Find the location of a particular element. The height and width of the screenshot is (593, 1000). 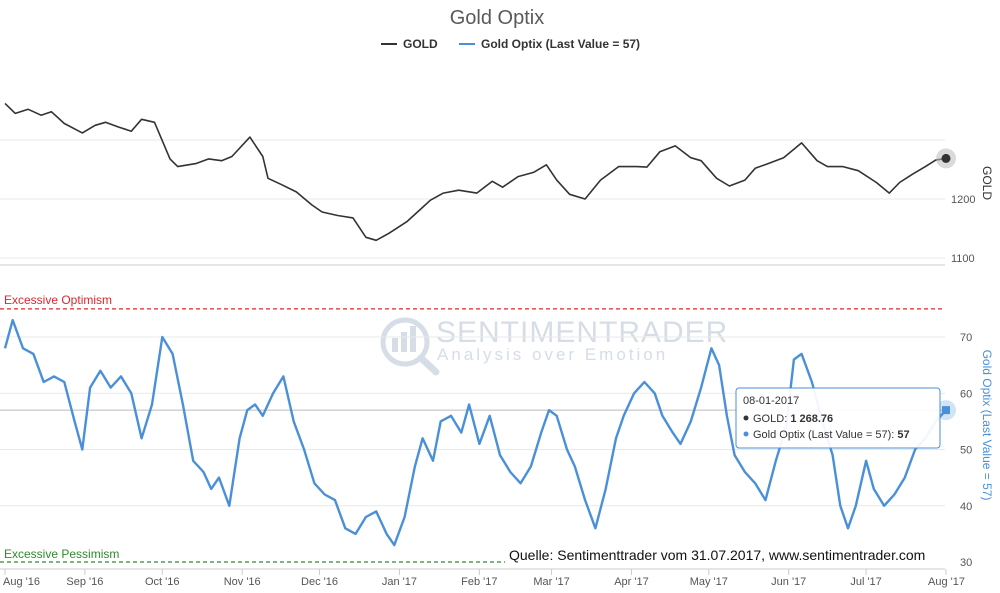

optix-last-point is located at coordinates (946, 410).